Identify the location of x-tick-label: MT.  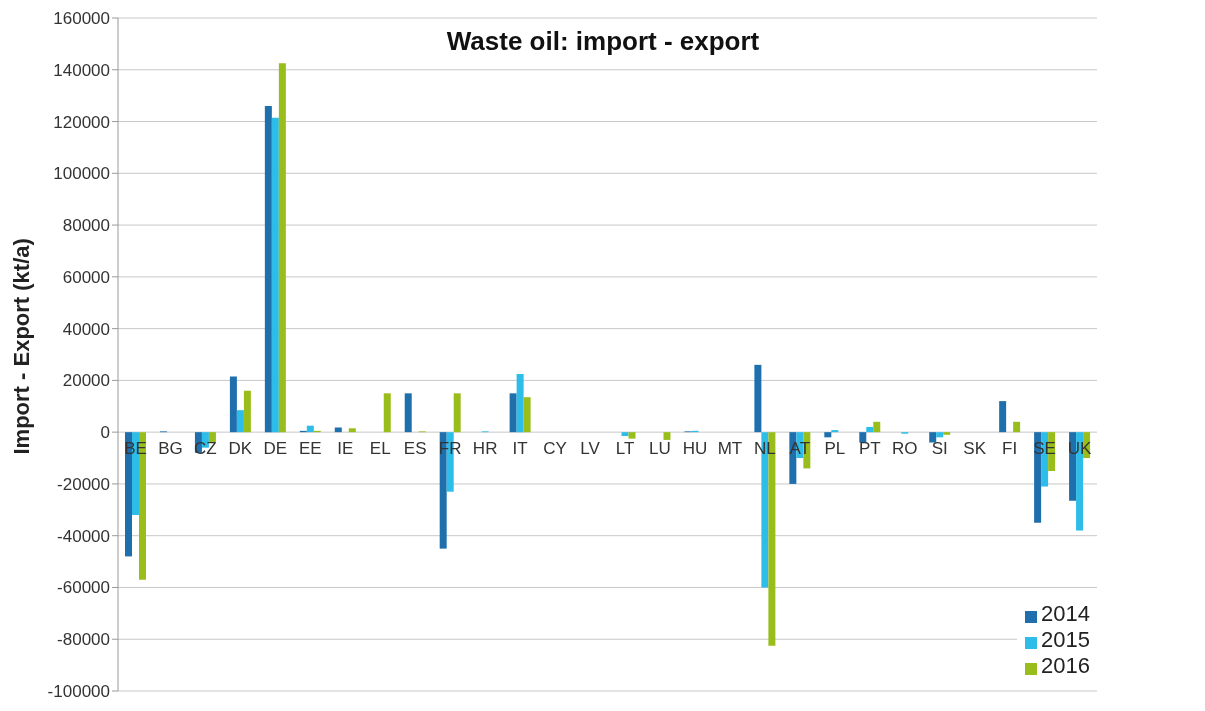
(730, 449).